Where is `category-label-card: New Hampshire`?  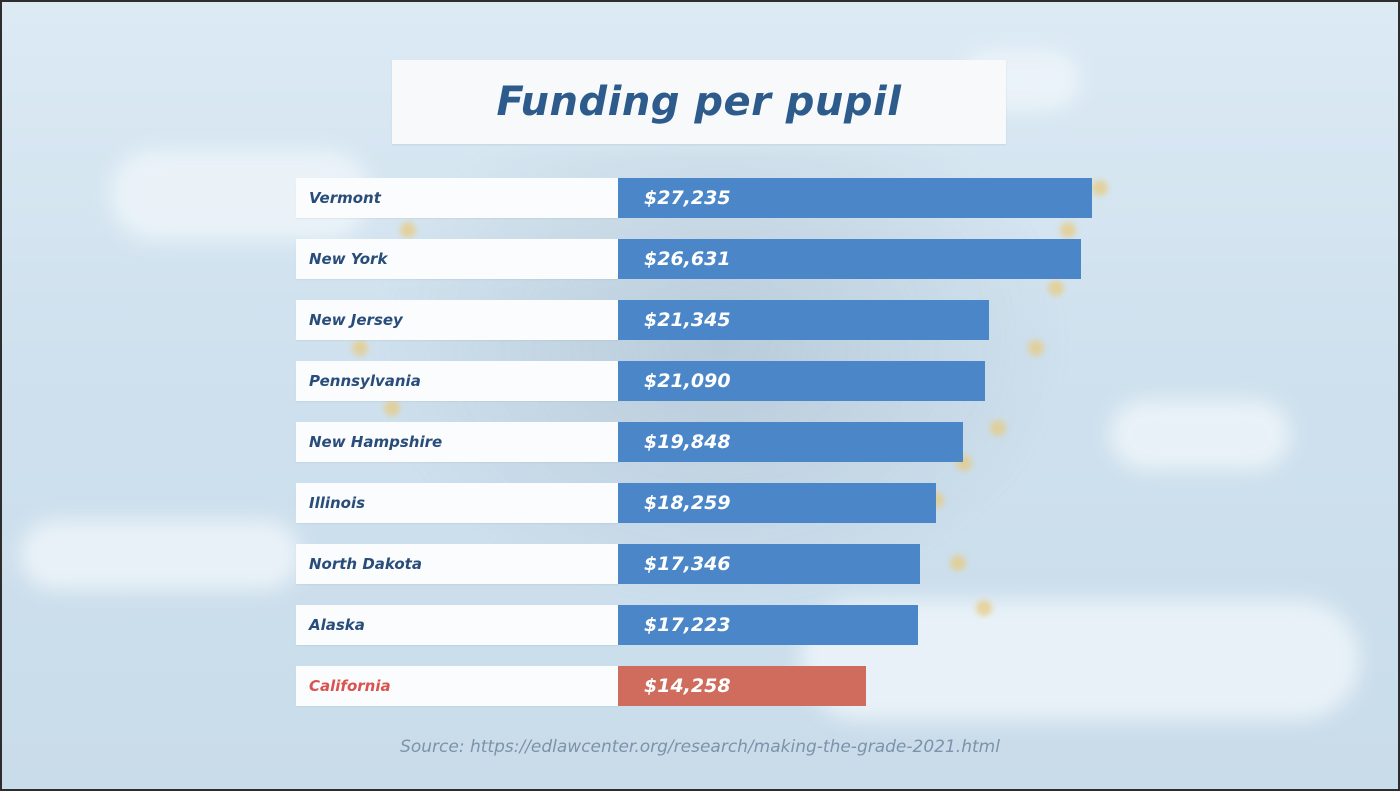 category-label-card: New Hampshire is located at coordinates (457, 442).